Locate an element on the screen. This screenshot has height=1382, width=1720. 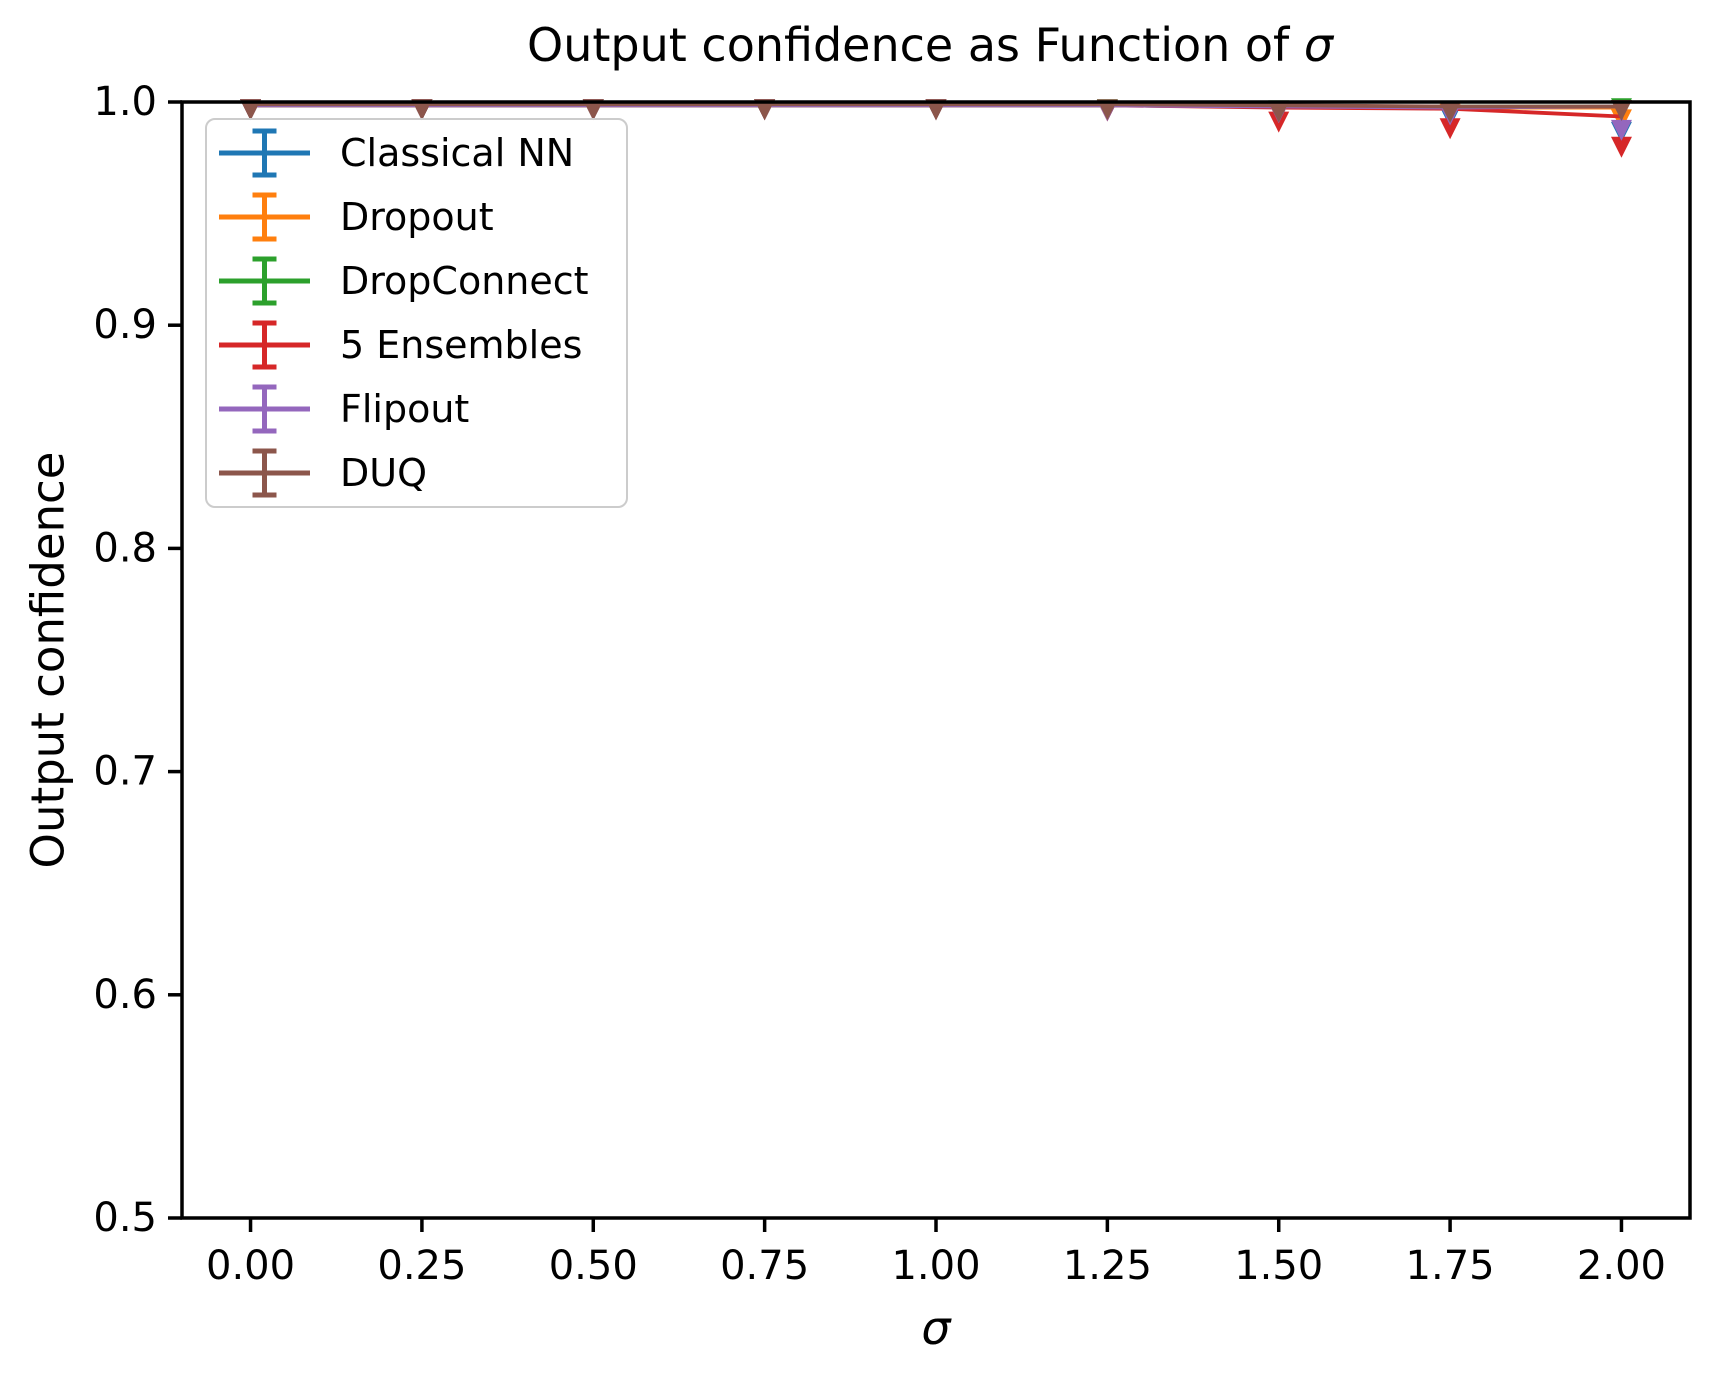
legend-item-label: Flipout is located at coordinates (405, 409).